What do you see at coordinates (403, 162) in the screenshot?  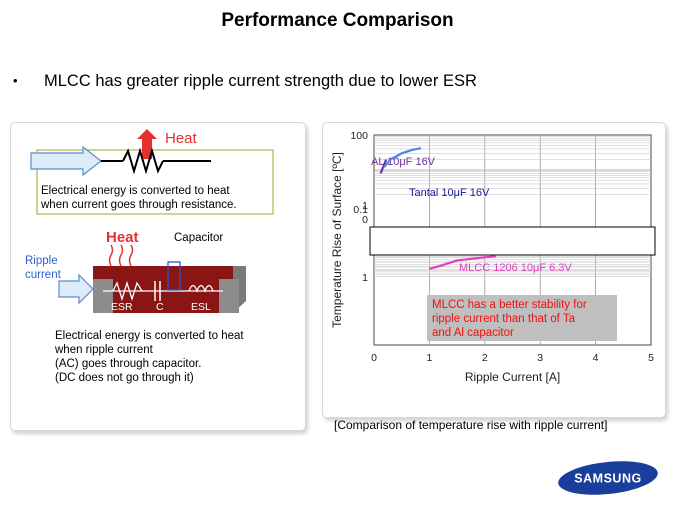 I see `series-label: AL 10μF 16V` at bounding box center [403, 162].